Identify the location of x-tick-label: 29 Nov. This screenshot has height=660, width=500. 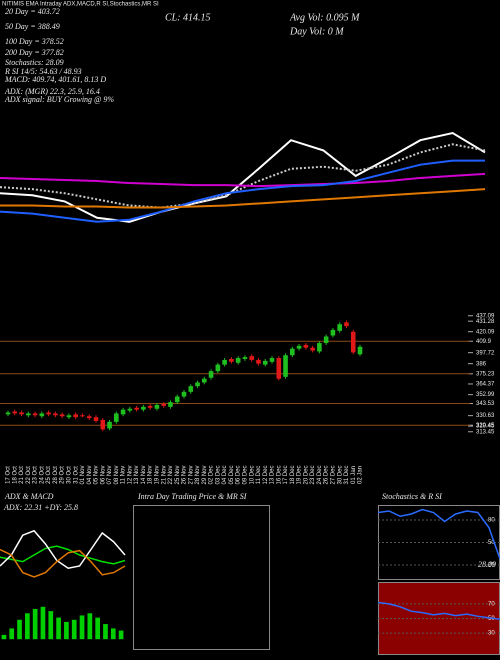
(205, 474).